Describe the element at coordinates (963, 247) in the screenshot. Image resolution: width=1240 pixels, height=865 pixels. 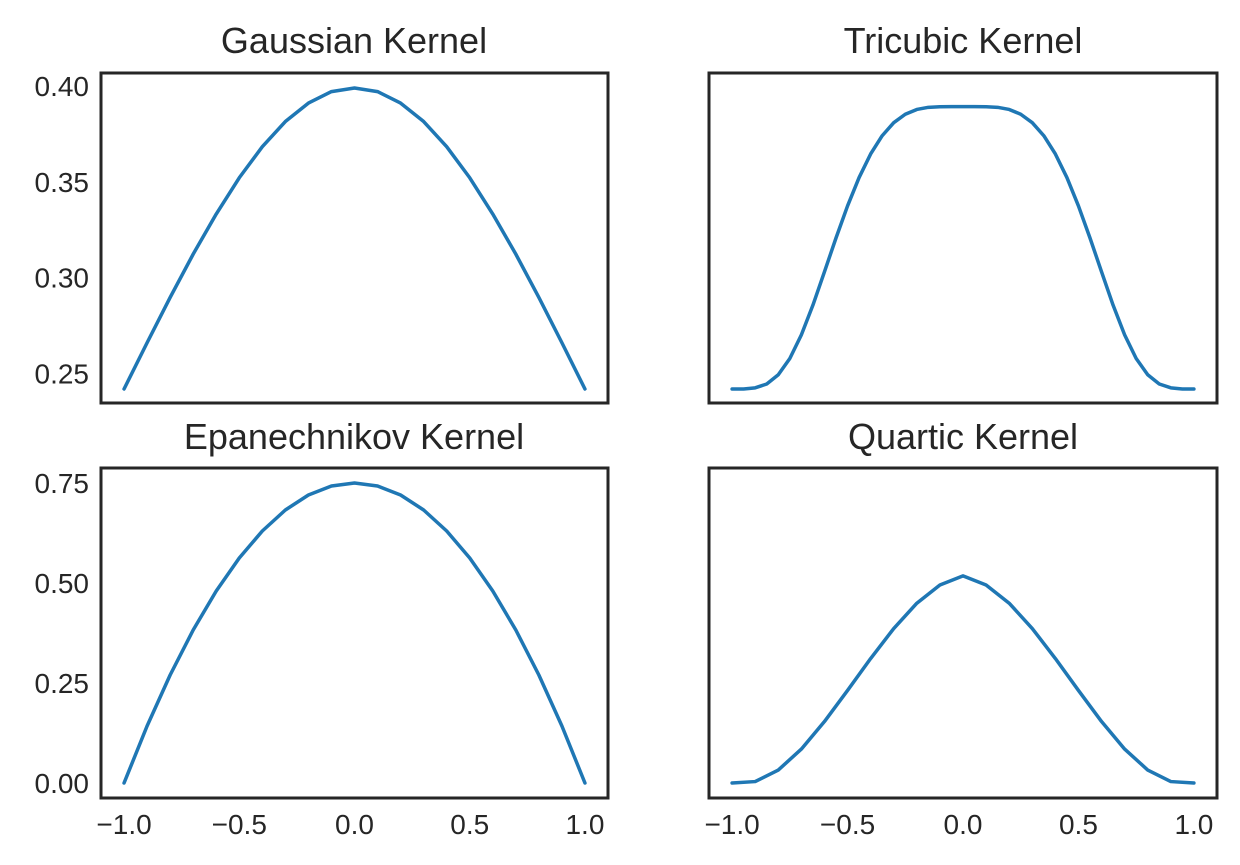
I see `tricubic-kernel-curve` at that location.